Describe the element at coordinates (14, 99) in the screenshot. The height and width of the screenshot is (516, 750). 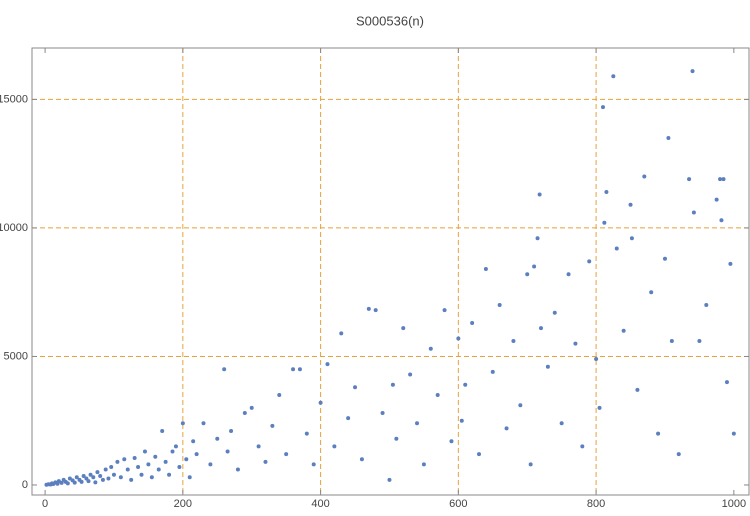
I see `y-tick-label: 15000` at that location.